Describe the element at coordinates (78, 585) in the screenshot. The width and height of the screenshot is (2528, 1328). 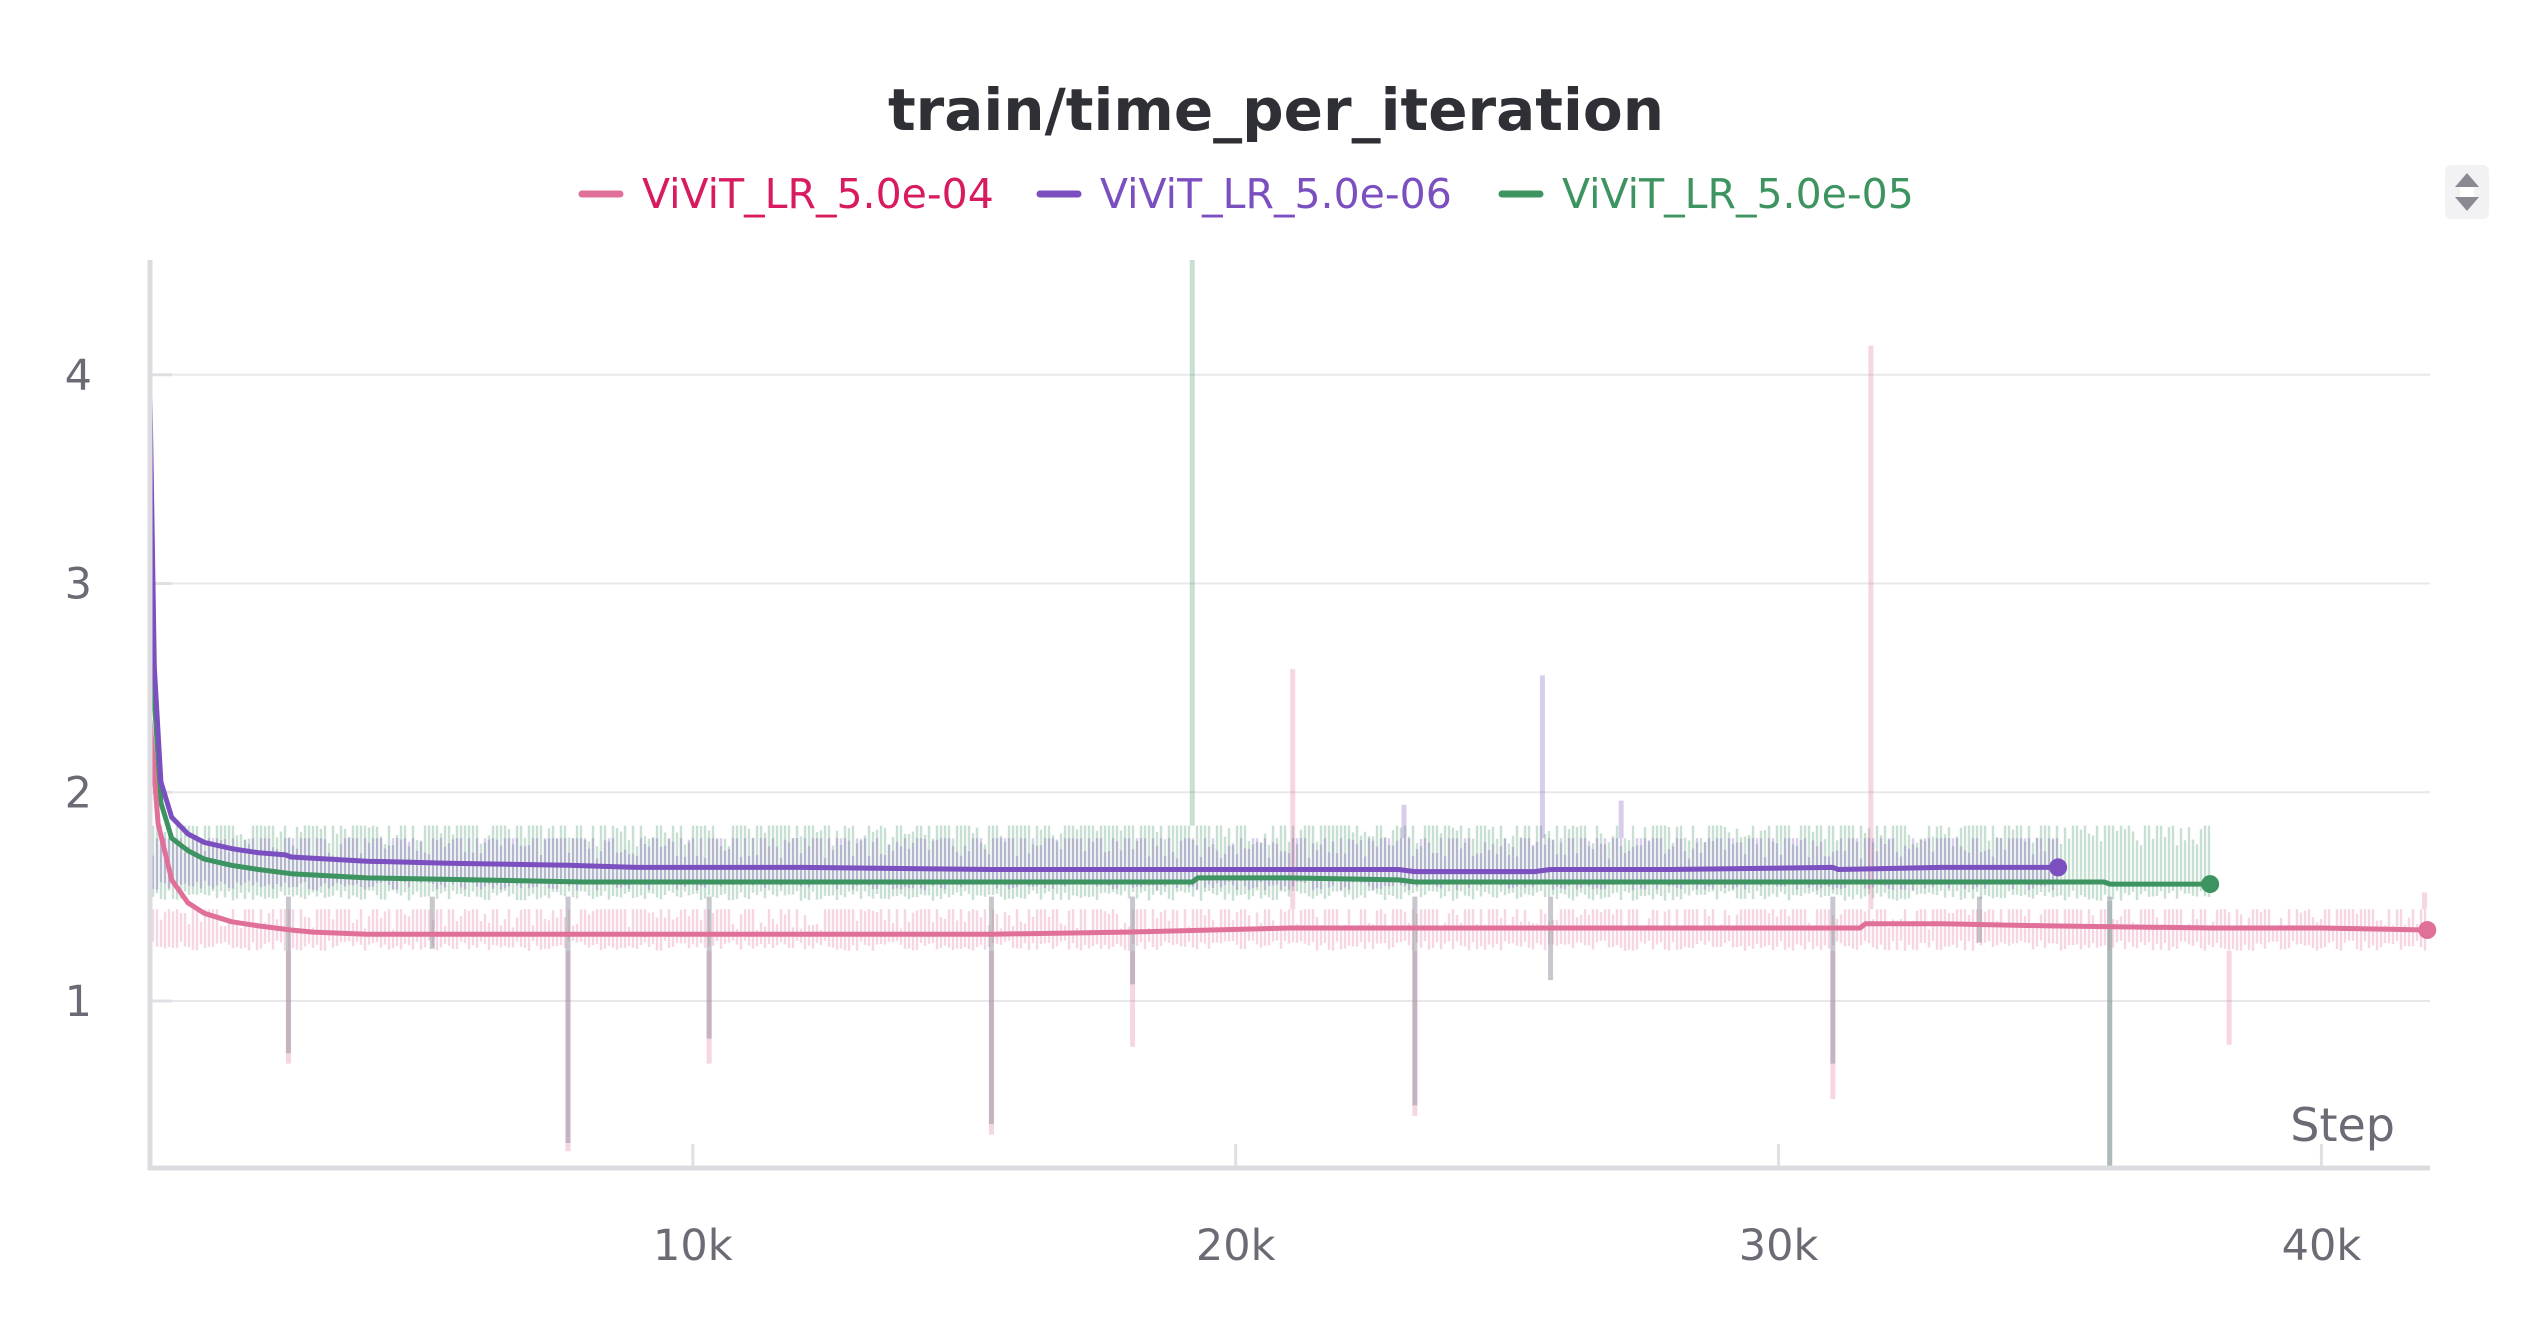
I see `y-tick-label: 3` at that location.